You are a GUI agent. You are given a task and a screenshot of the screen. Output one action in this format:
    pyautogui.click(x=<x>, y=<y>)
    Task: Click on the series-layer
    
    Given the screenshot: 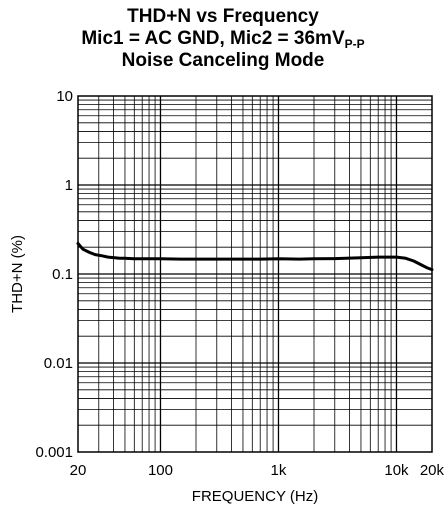 What is the action you would take?
    pyautogui.click(x=255, y=257)
    